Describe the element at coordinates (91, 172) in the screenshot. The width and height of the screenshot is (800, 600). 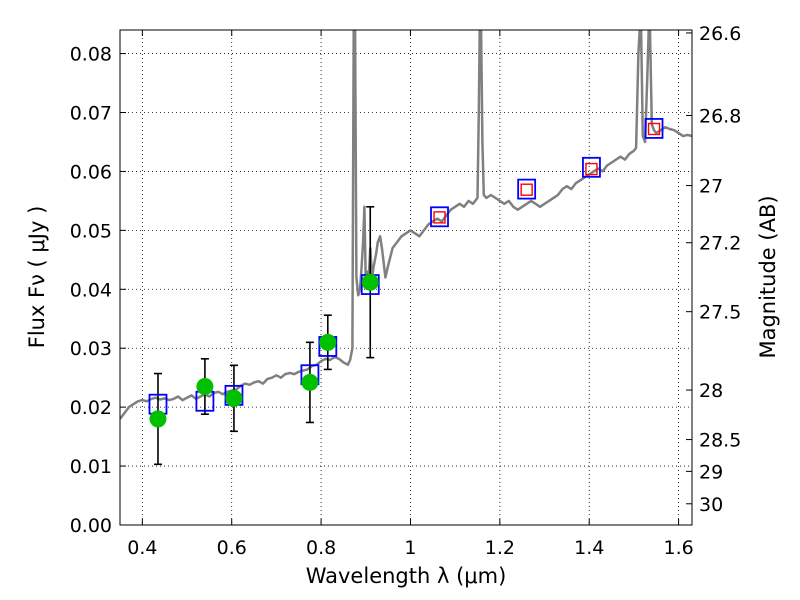
I see `y-tick-label: 0.06` at that location.